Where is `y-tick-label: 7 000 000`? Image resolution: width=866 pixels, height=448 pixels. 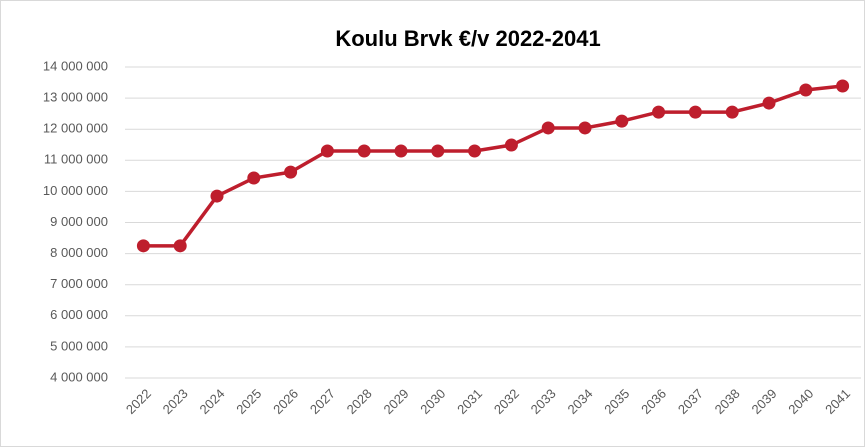
y-tick-label: 7 000 000 is located at coordinates (79, 283).